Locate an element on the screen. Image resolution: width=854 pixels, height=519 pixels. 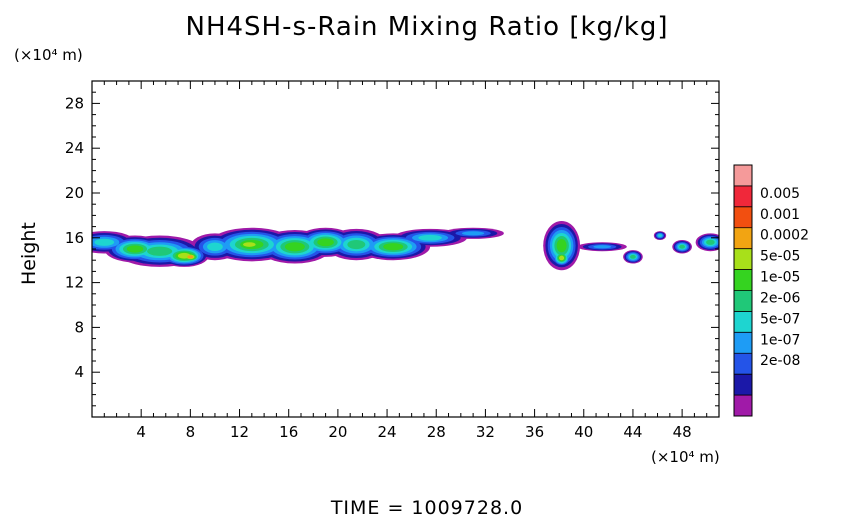
colorbar-label-3: 5e-05 is located at coordinates (780, 257).